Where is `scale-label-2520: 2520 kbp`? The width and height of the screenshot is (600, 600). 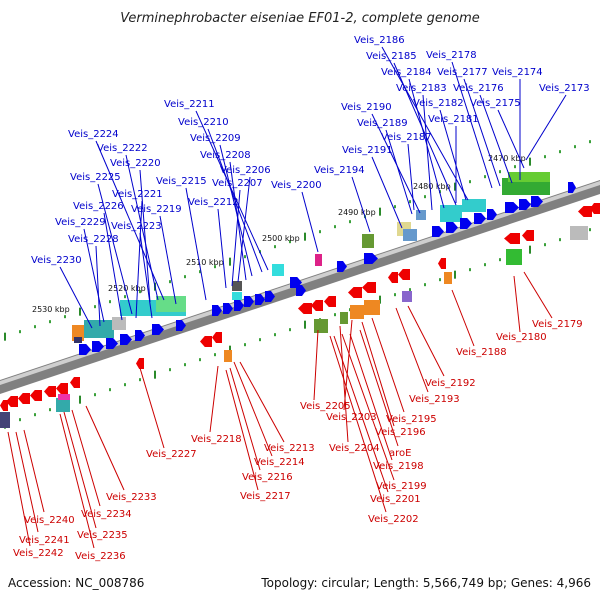
scale-label-2520: 2520 kbp is located at coordinates (127, 288).